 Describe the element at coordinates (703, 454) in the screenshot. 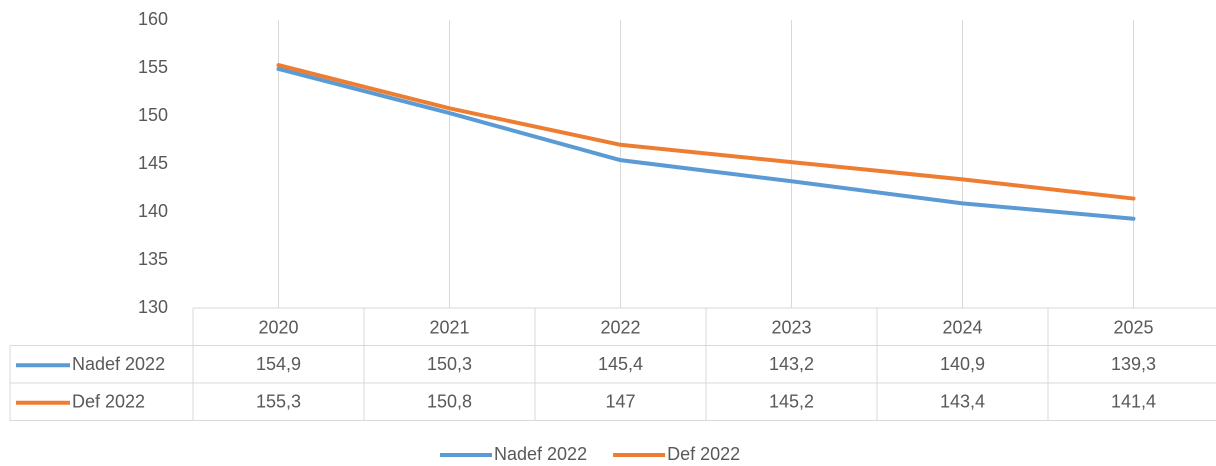

I see `legend-label: Def 2022` at that location.